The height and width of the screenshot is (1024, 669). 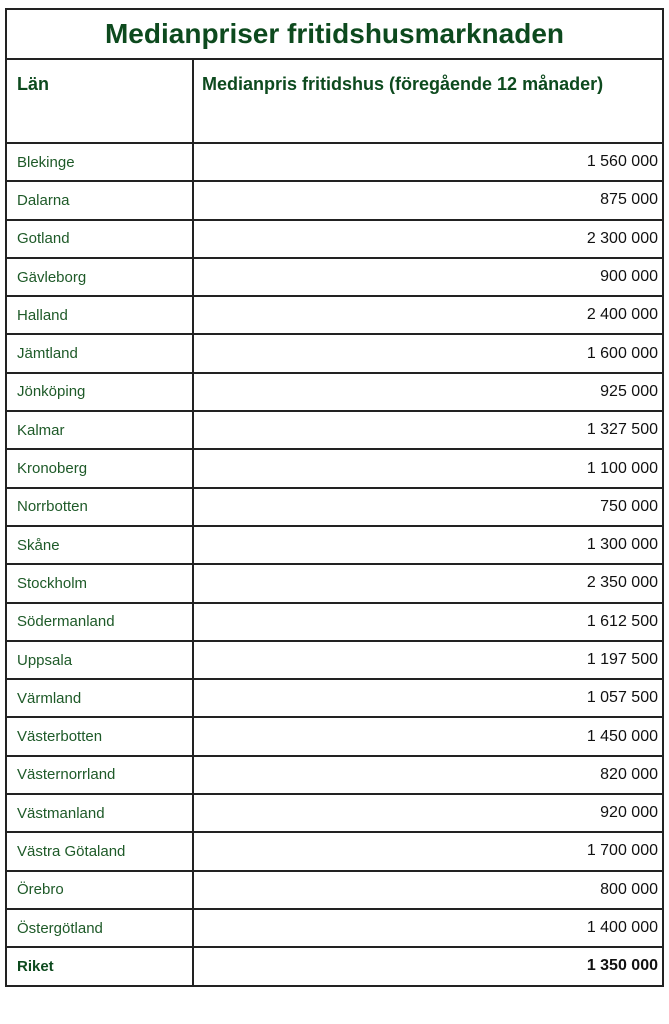 What do you see at coordinates (99, 353) in the screenshot?
I see `lan-cell: Jämtland` at bounding box center [99, 353].